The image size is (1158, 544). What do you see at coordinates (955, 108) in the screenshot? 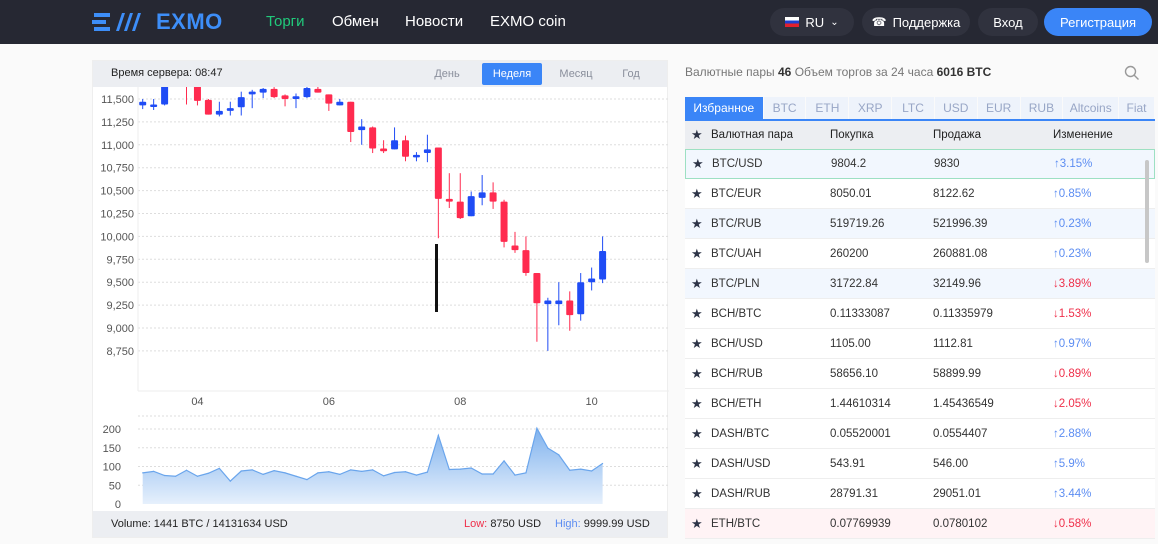
I see `tab-usd: USD` at bounding box center [955, 108].